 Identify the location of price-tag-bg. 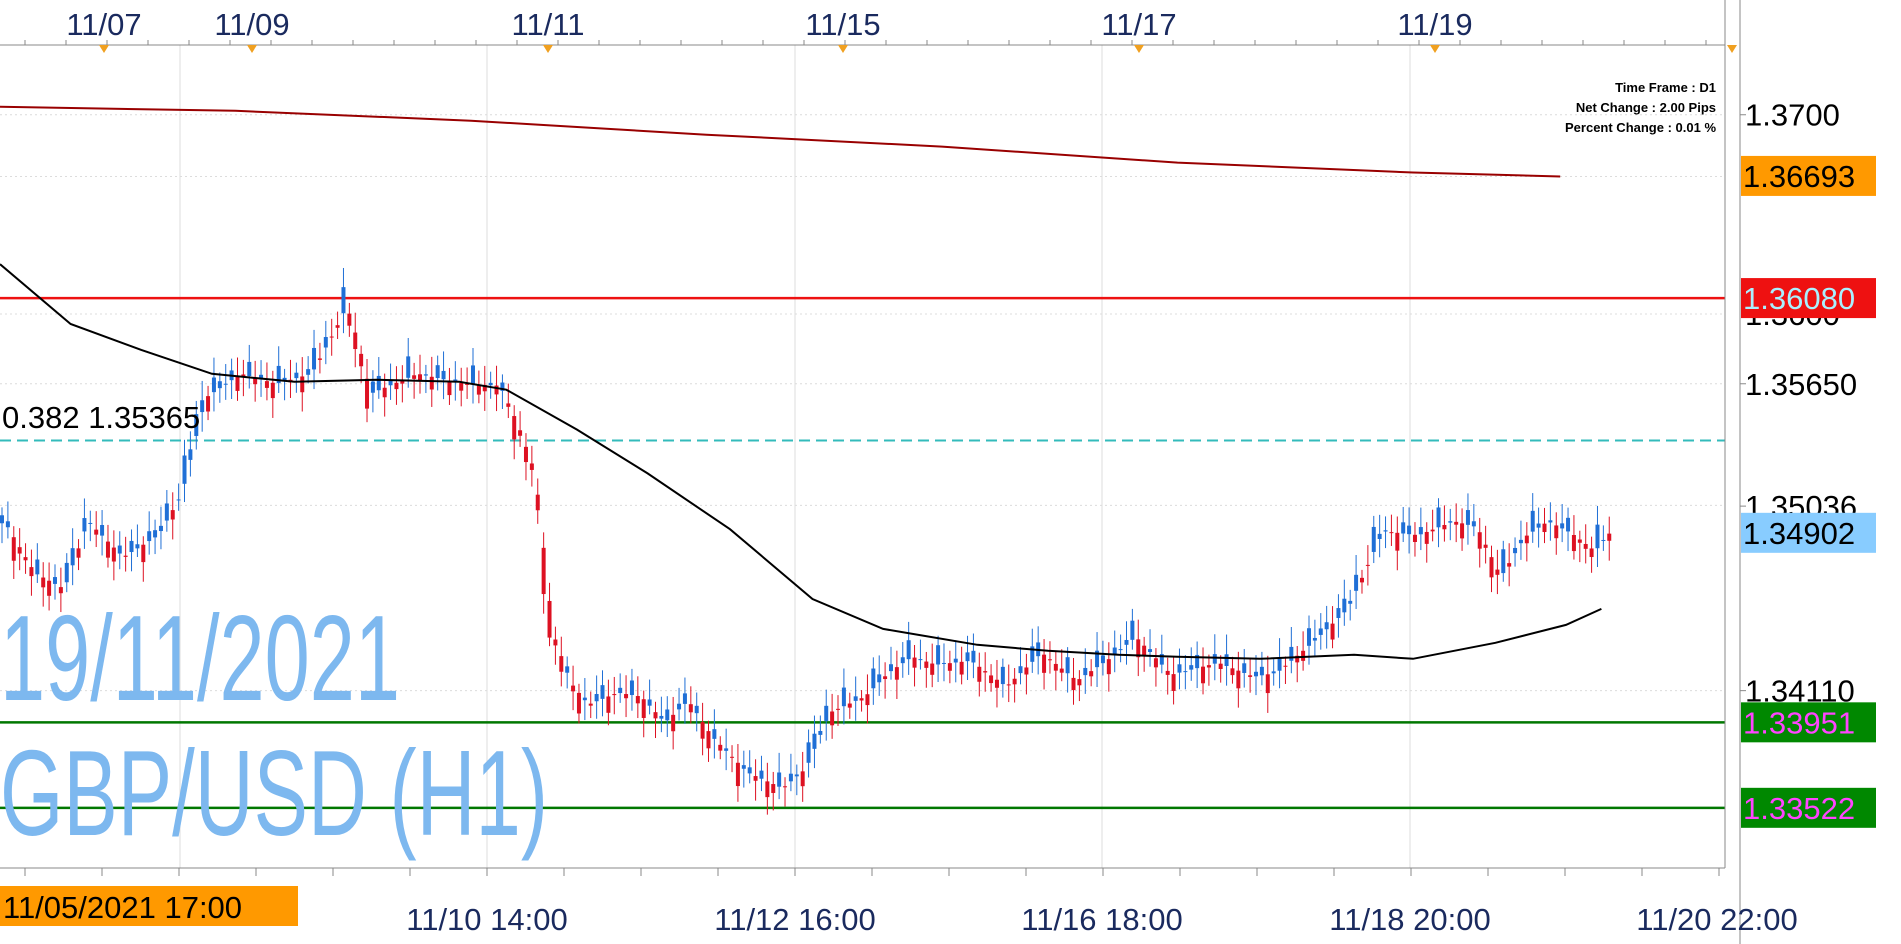
(1808, 532).